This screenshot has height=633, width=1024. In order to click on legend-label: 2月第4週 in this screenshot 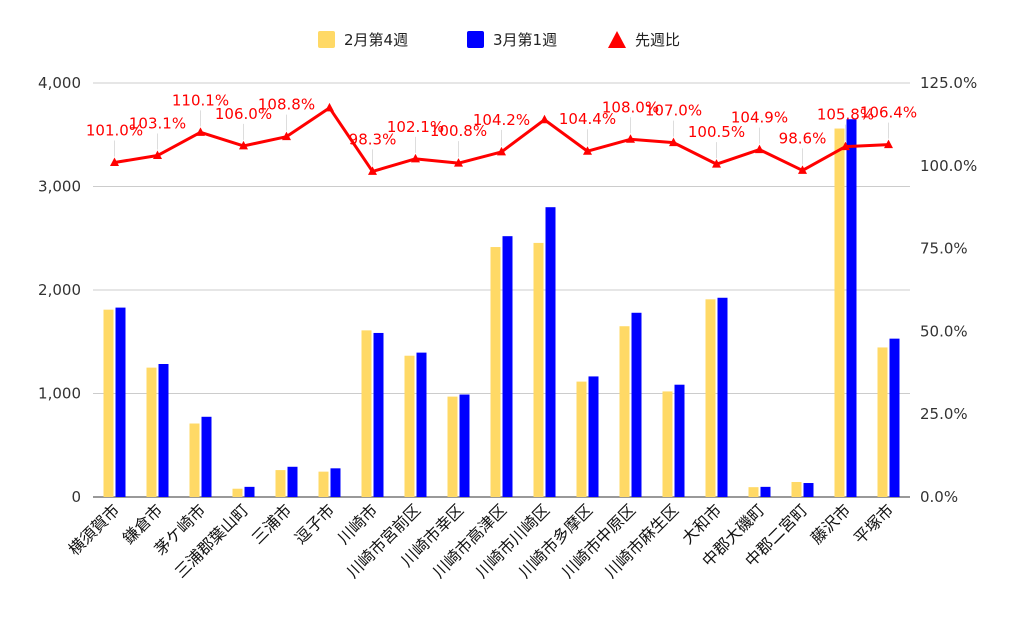, I will do `click(376, 40)`.